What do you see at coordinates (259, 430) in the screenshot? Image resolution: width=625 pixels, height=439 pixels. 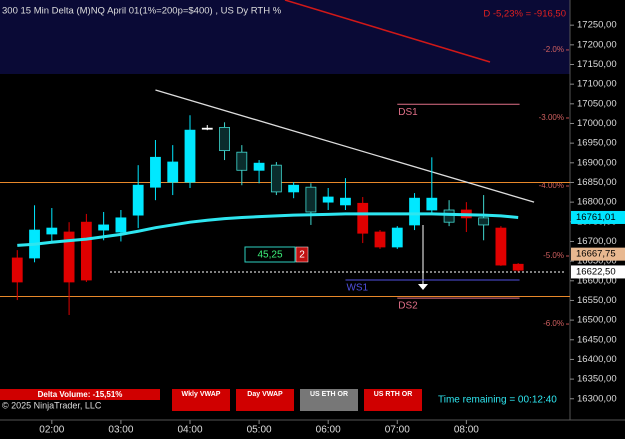 I see `x-tick-label: 05:00` at bounding box center [259, 430].